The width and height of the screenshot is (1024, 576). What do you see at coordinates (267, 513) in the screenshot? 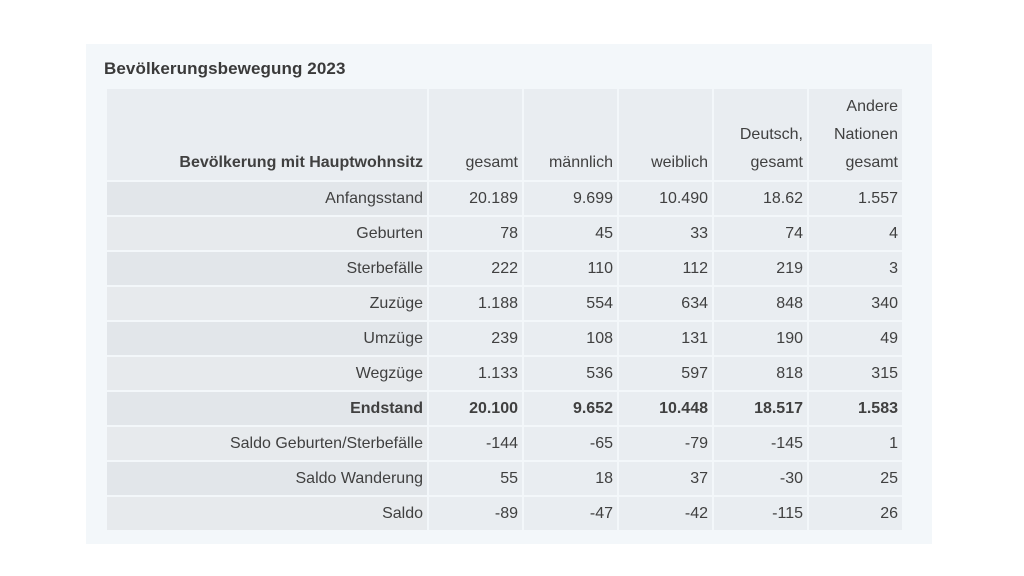
I see `row-label: Saldo` at bounding box center [267, 513].